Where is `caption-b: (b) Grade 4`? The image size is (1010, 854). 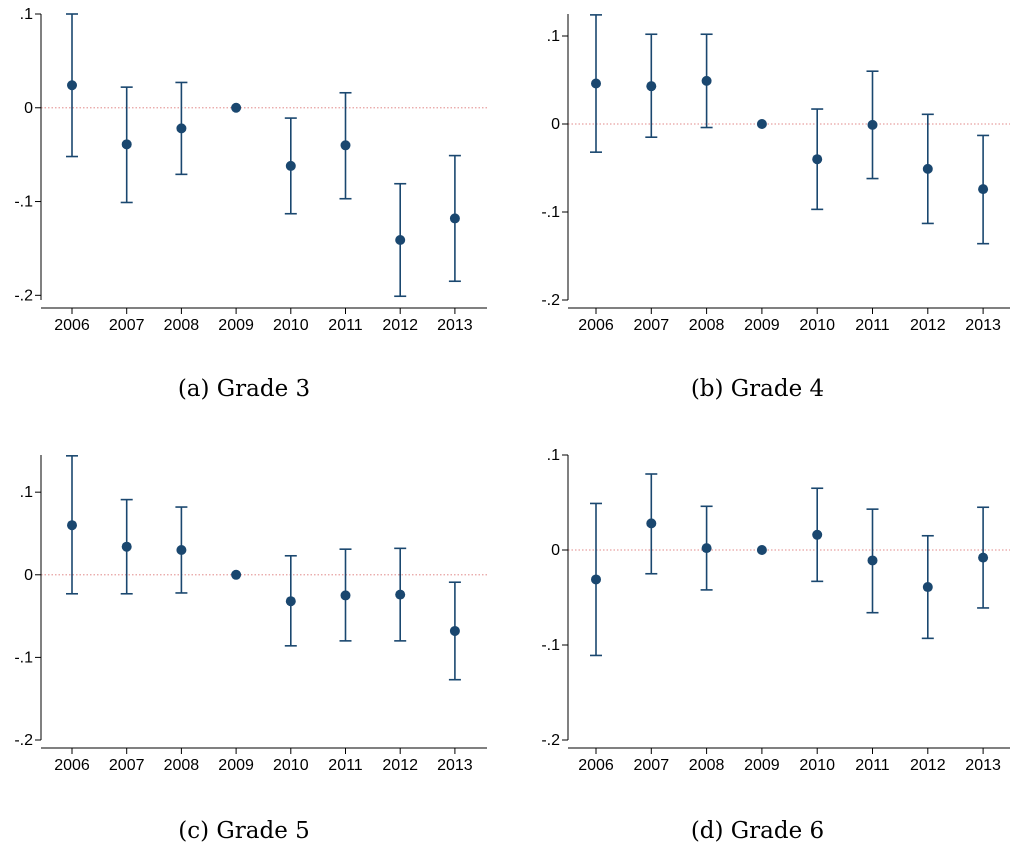 caption-b: (b) Grade 4 is located at coordinates (757, 389).